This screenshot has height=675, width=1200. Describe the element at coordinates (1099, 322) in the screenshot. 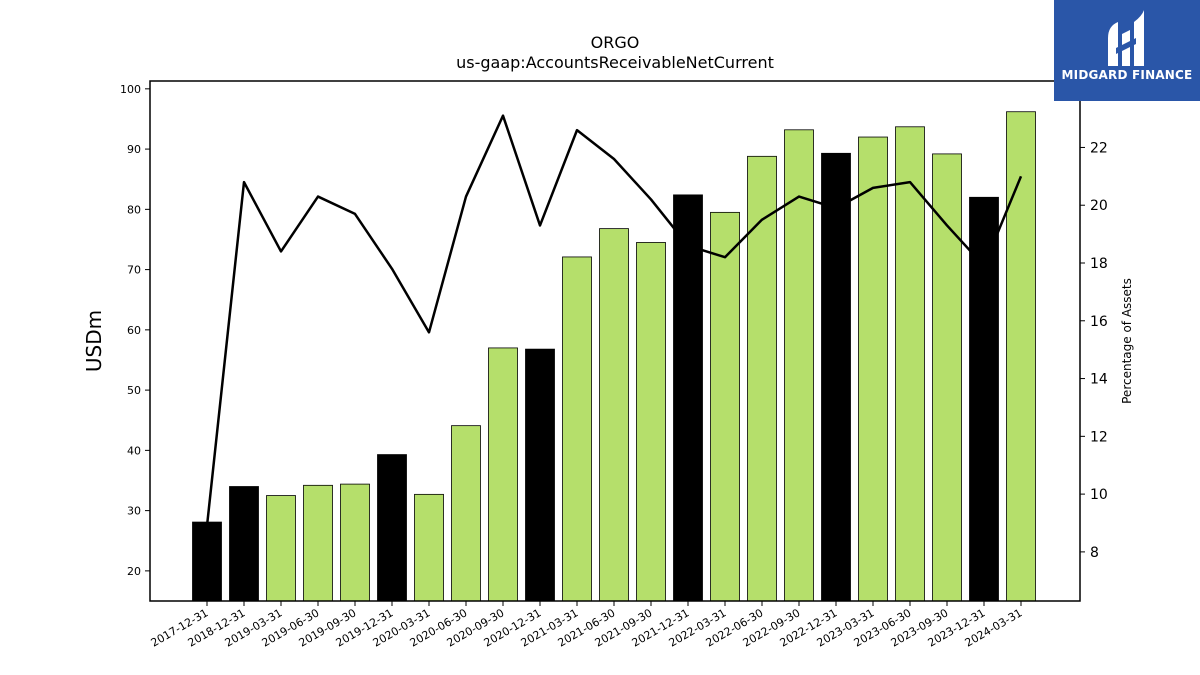

I see `y2-tick-label: 16` at that location.